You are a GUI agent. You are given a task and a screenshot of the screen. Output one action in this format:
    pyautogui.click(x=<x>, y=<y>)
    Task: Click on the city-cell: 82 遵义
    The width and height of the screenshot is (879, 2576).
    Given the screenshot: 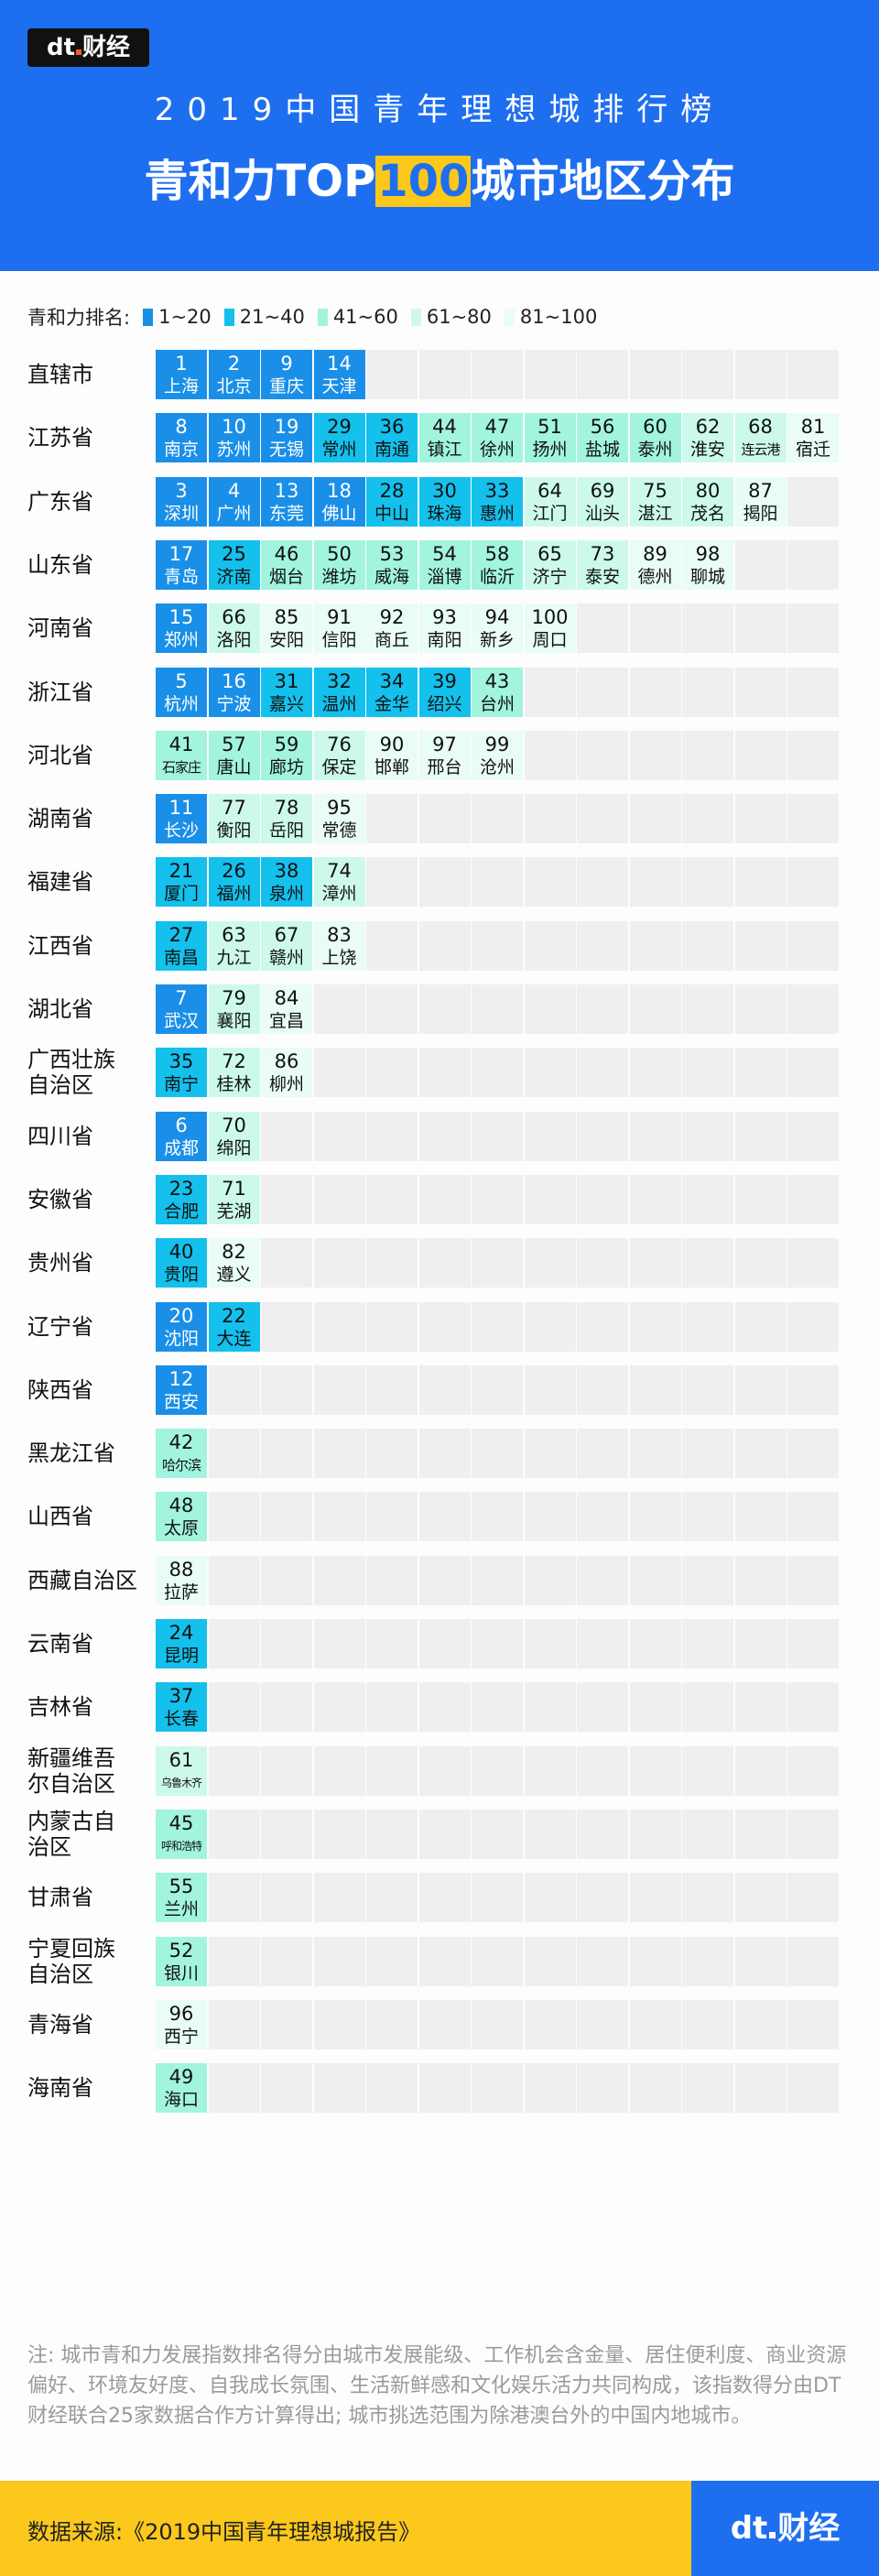 What is the action you would take?
    pyautogui.click(x=234, y=1263)
    